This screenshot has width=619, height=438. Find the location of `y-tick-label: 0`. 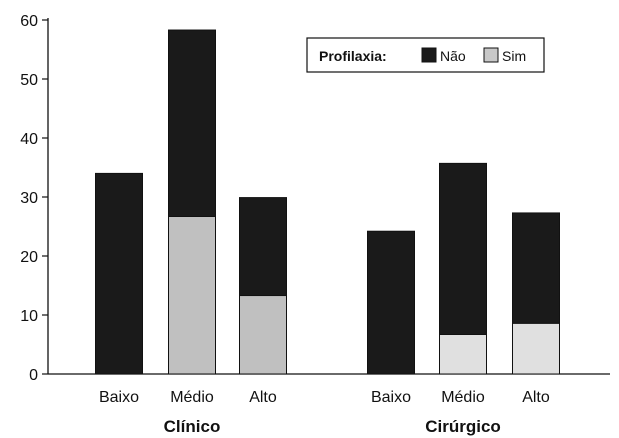

y-tick-label: 0 is located at coordinates (33, 375).